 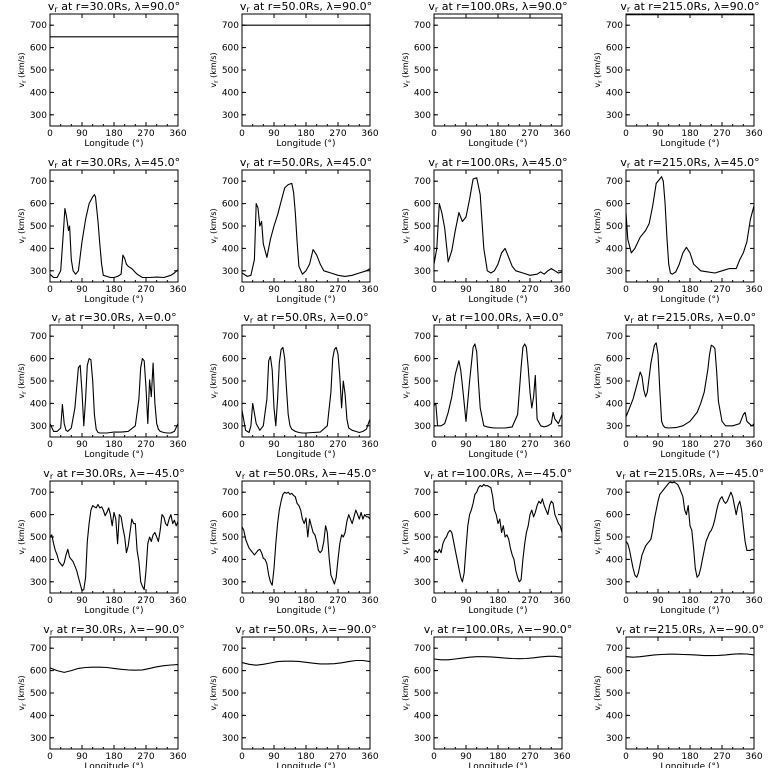 I want to click on panel-title: vr at r=50.0Rs, λ=−90.0°, so click(x=305, y=630).